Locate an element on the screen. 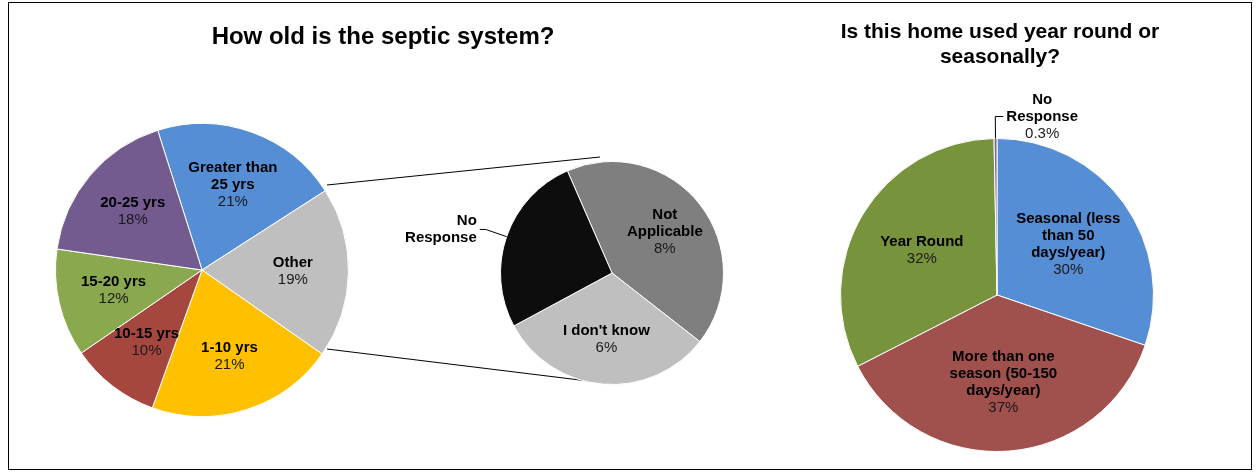 This screenshot has width=1259, height=472. data-label: 12% is located at coordinates (113, 298).